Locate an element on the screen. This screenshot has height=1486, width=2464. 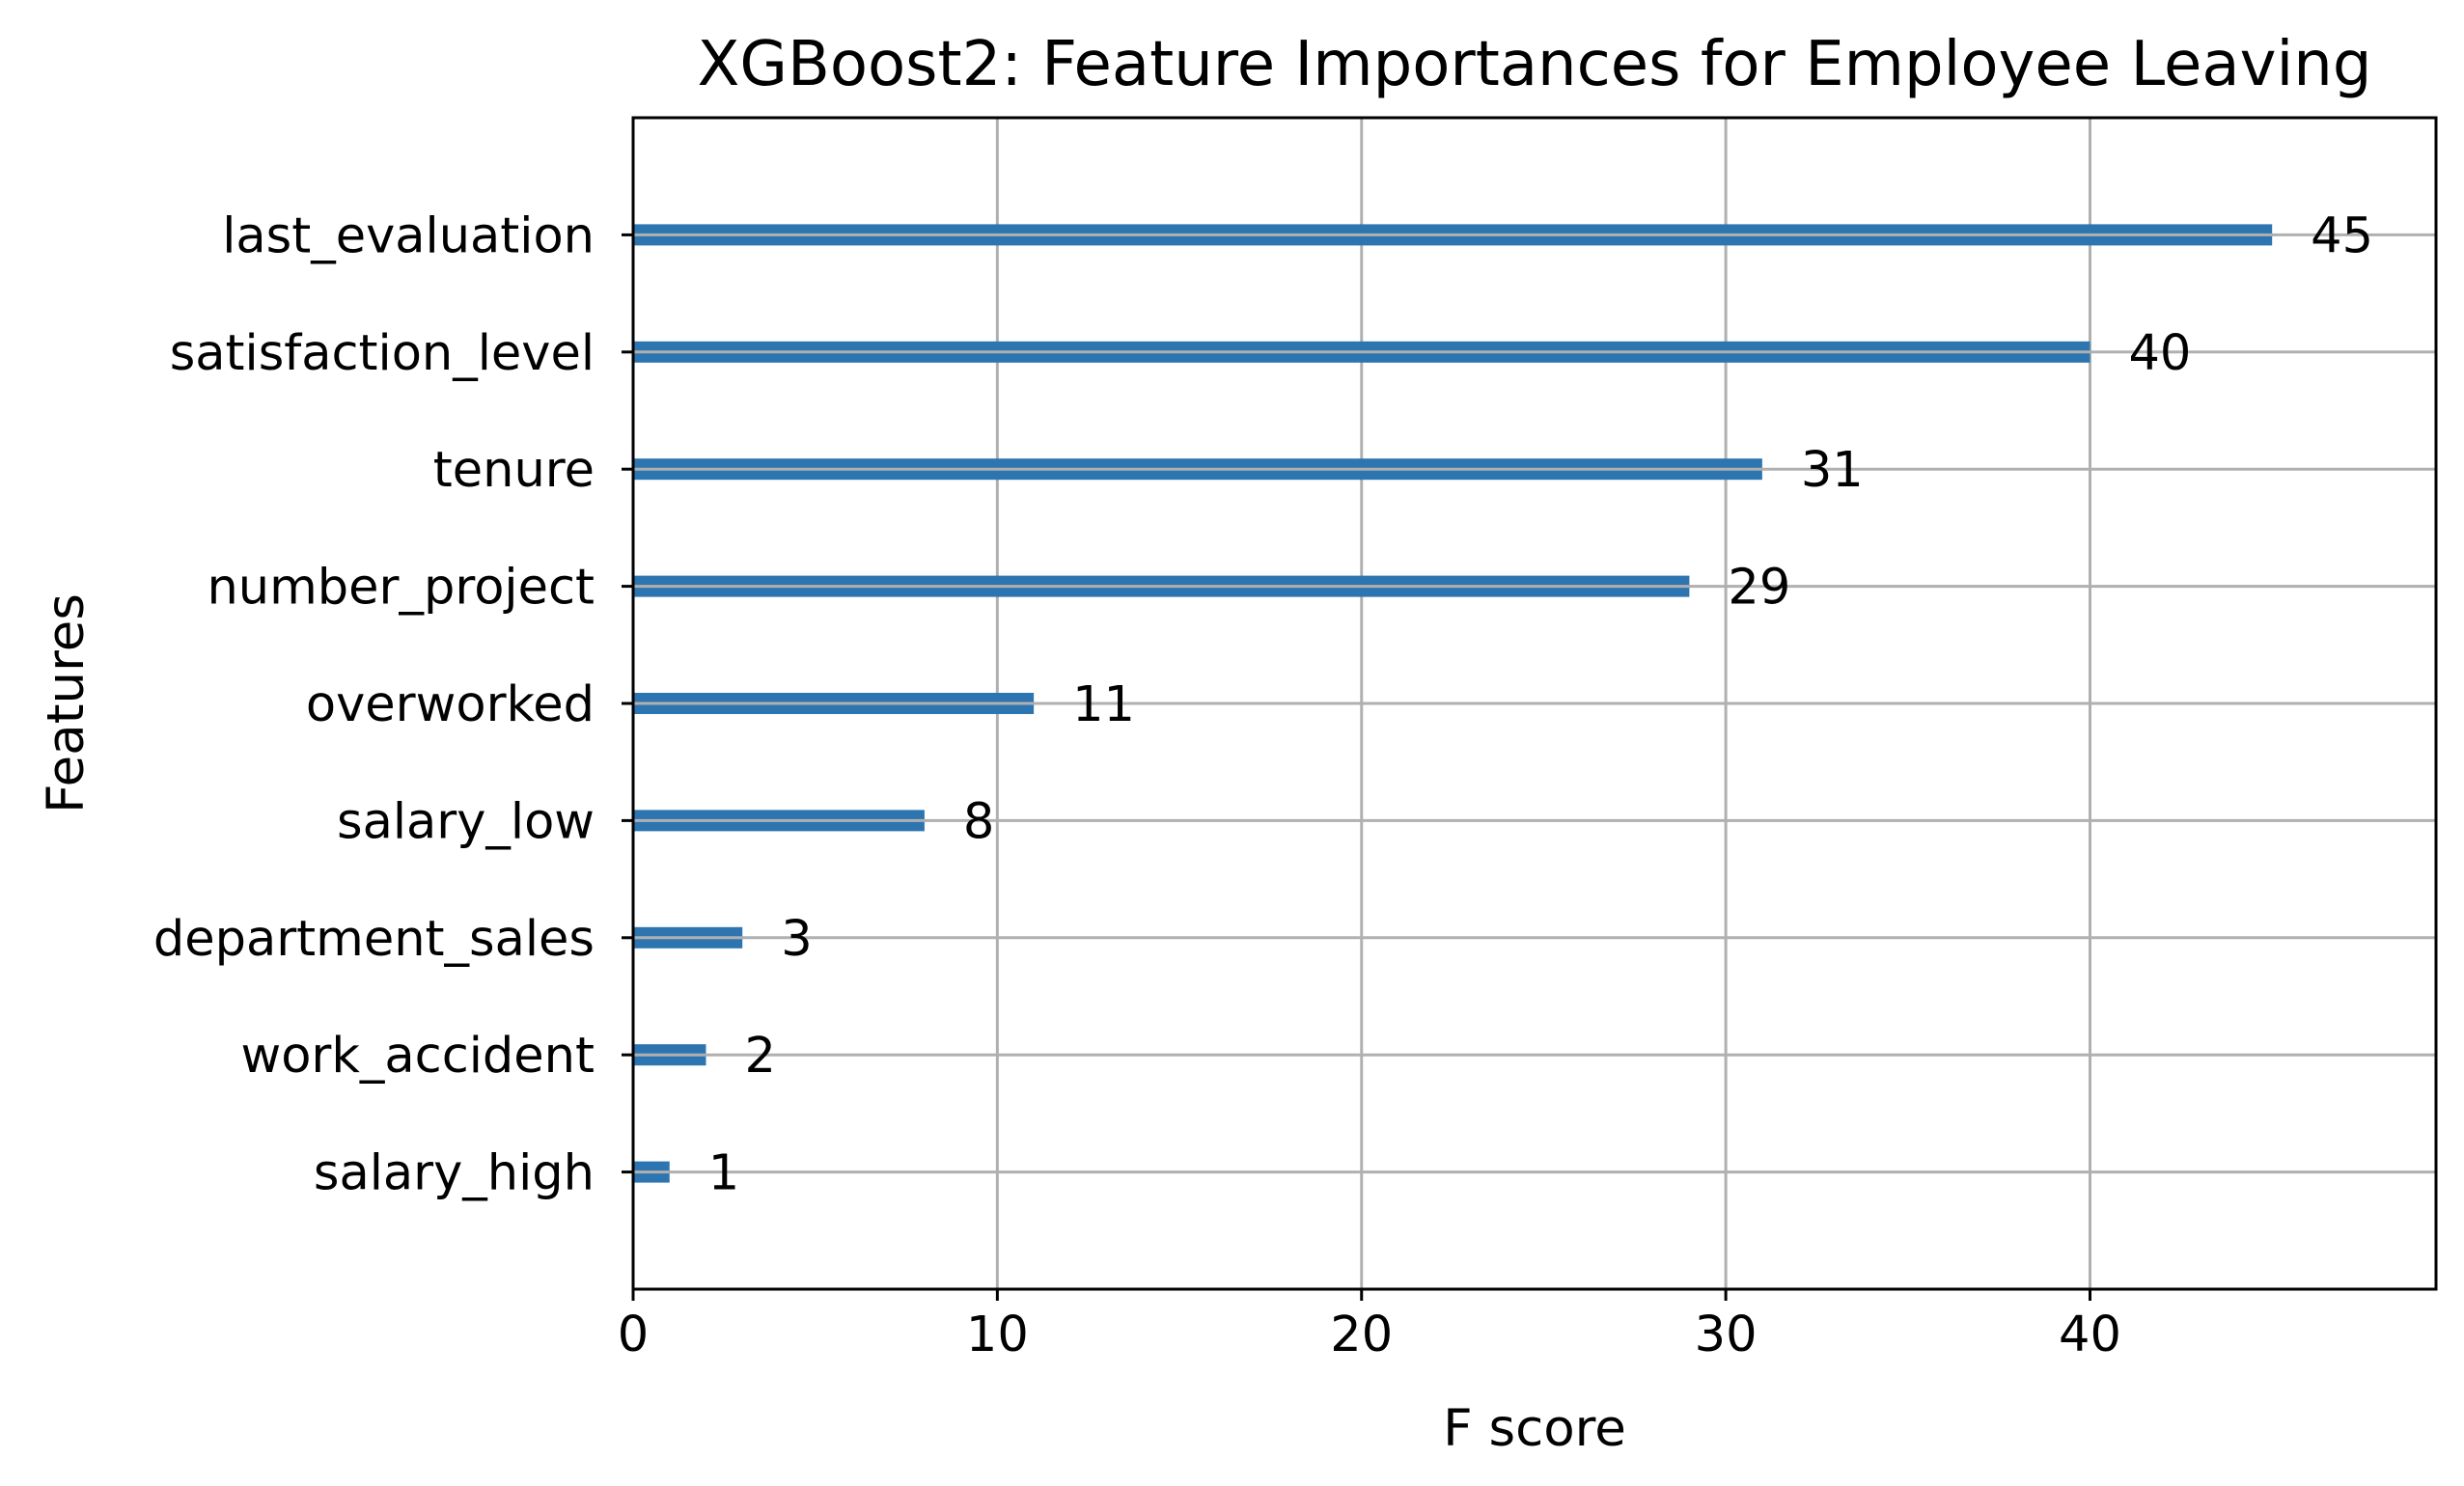
x-tick-label: 10 is located at coordinates (997, 1335).